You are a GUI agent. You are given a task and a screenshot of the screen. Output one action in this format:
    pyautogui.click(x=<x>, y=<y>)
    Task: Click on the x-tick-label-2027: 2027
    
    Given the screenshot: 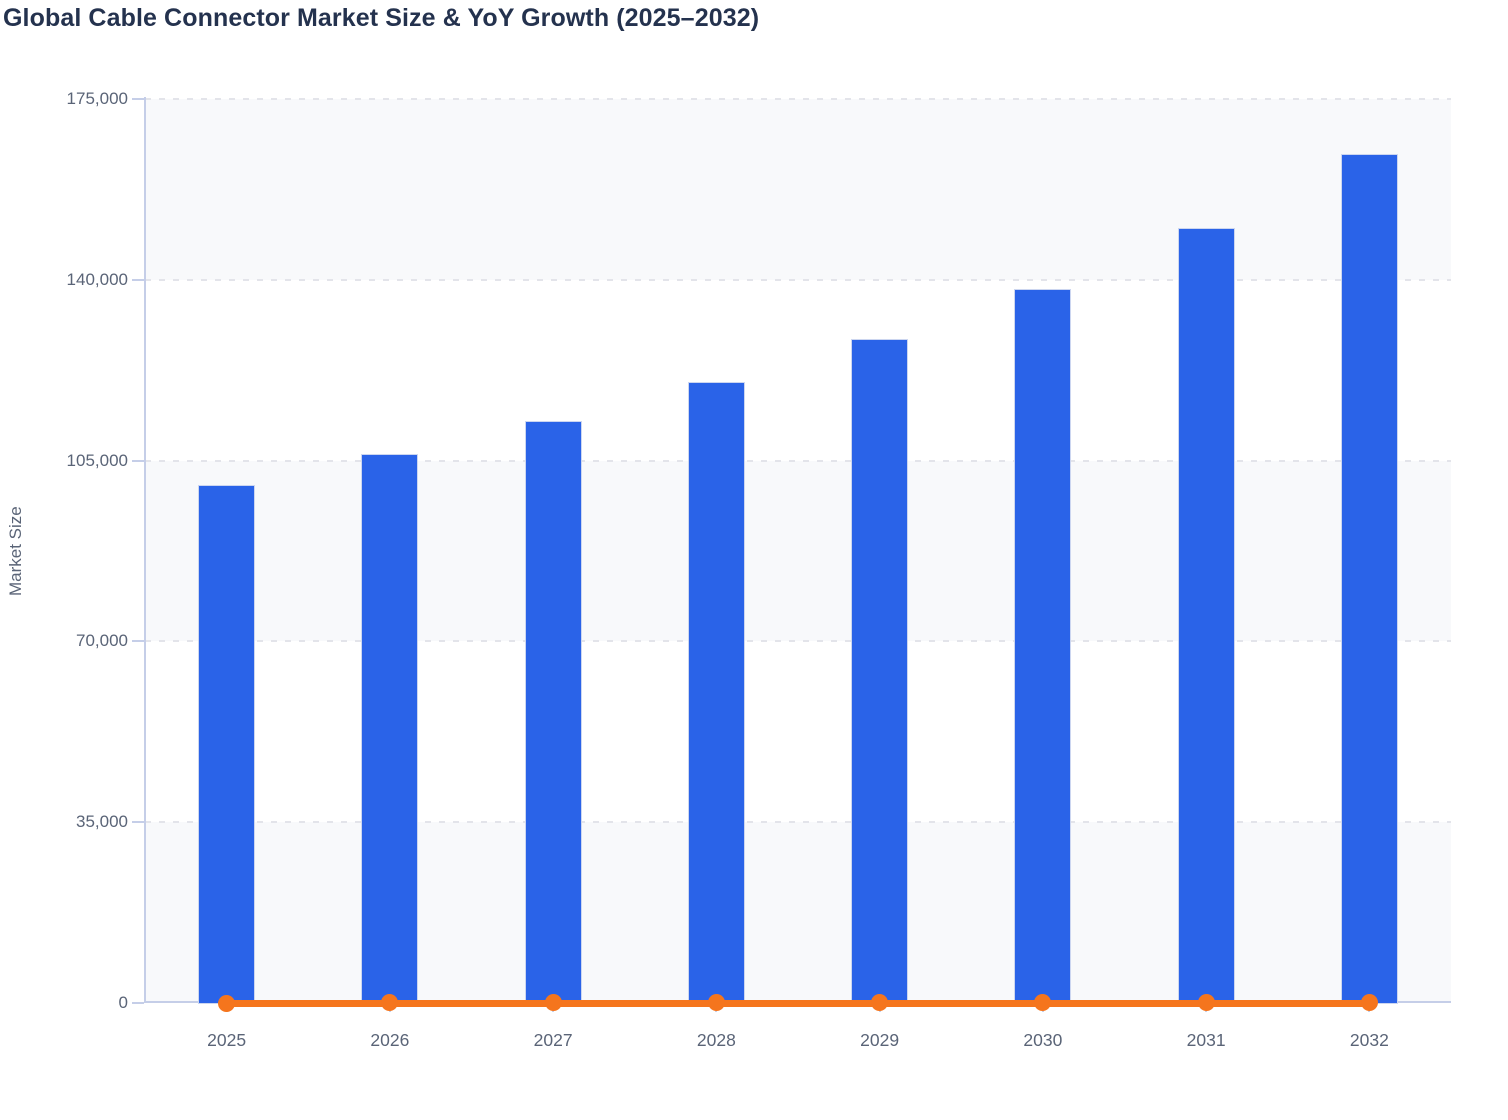 What is the action you would take?
    pyautogui.click(x=553, y=1040)
    